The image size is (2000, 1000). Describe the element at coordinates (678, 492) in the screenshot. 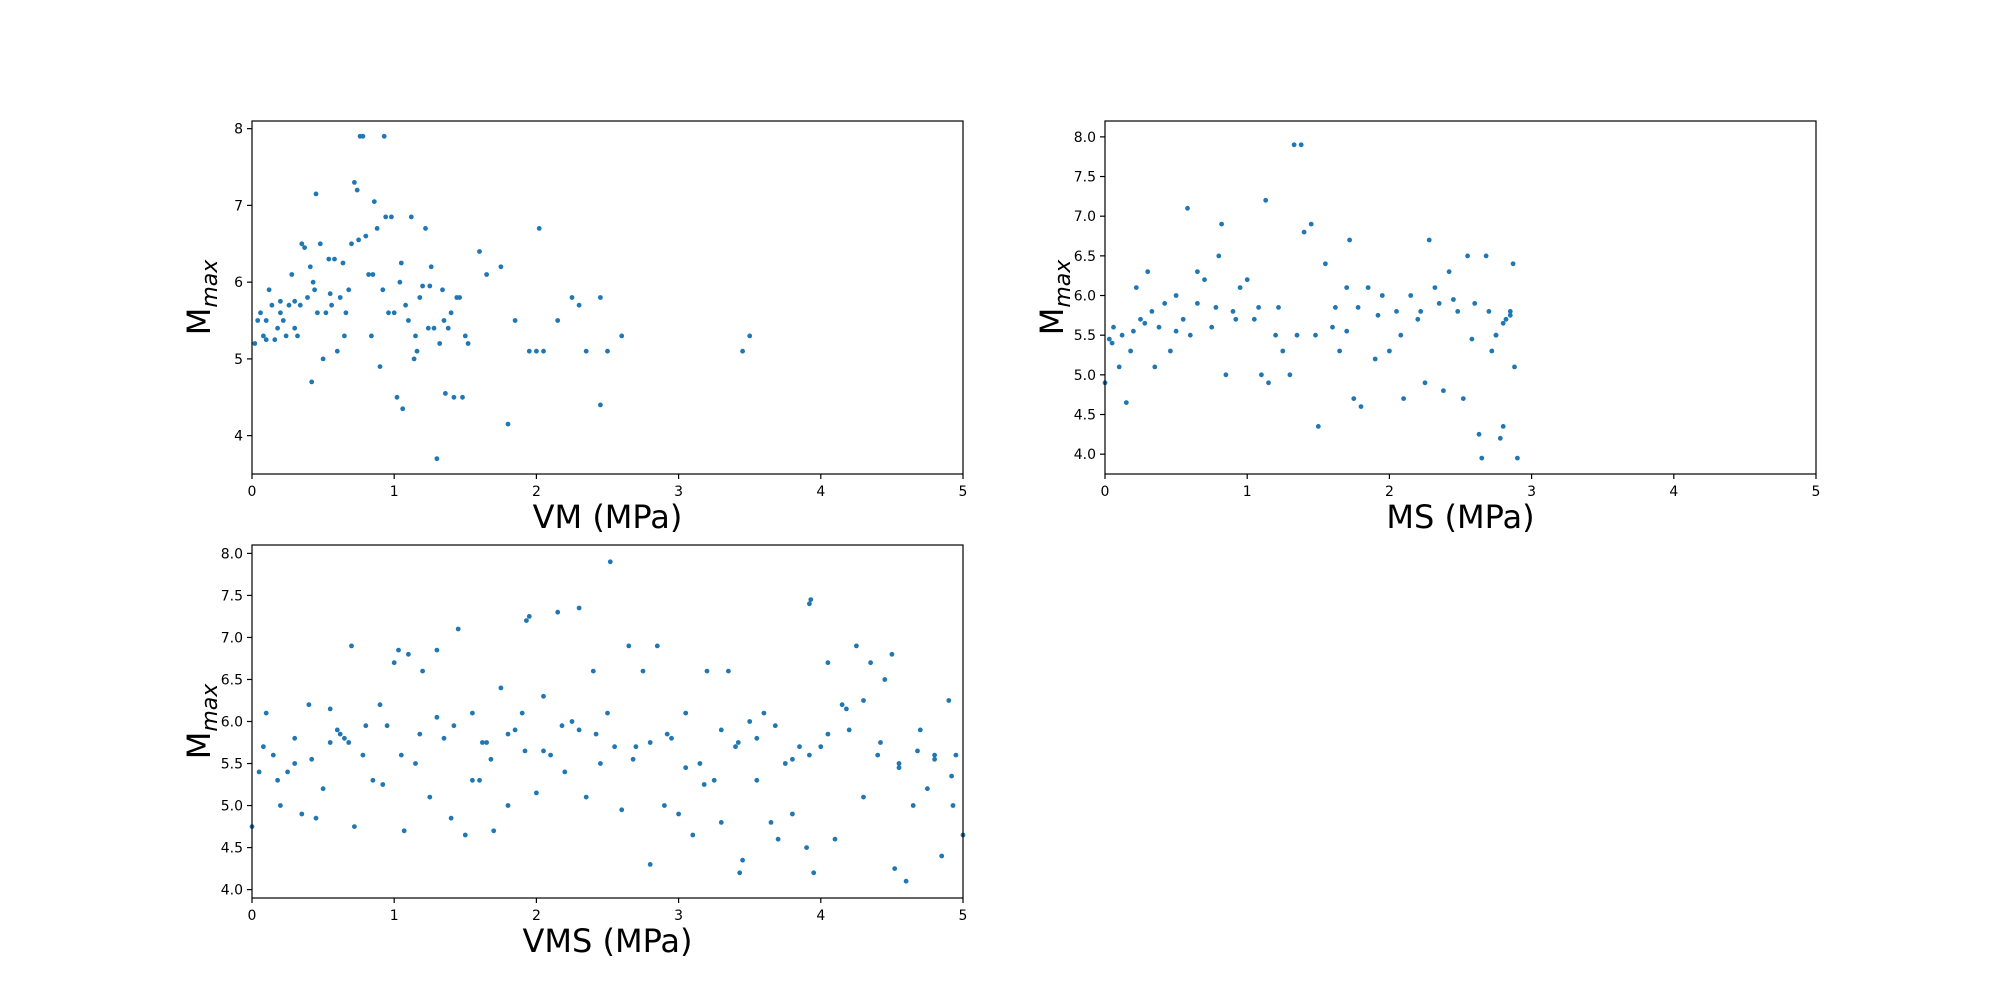

I see `x-tick-label: 3` at that location.